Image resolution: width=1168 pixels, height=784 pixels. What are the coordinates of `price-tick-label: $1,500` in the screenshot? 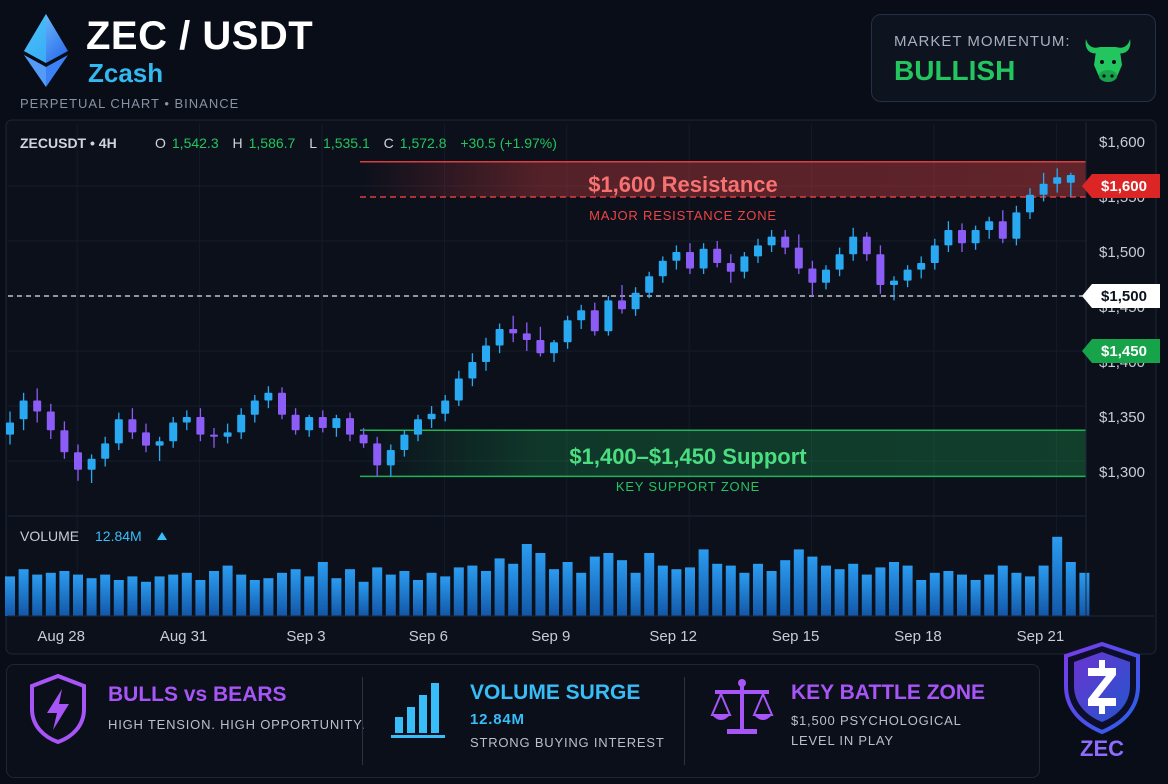 It's located at (1122, 252).